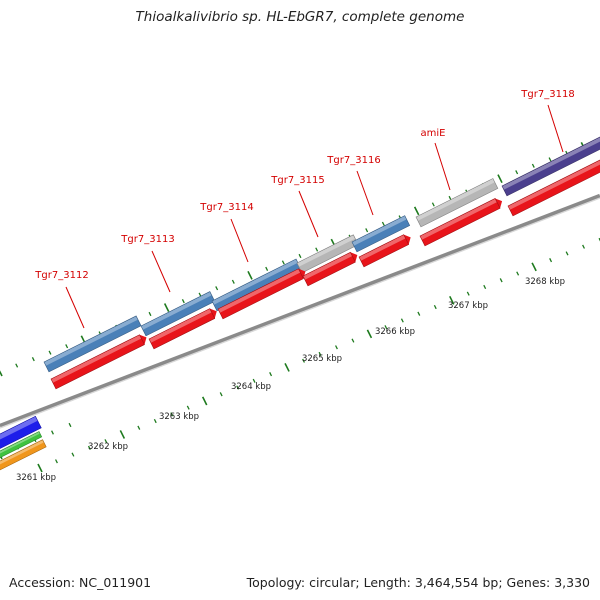 Image resolution: width=600 pixels, height=600 pixels. Describe the element at coordinates (297, 180) in the screenshot. I see `gene-label: Tgr7_3115` at that location.